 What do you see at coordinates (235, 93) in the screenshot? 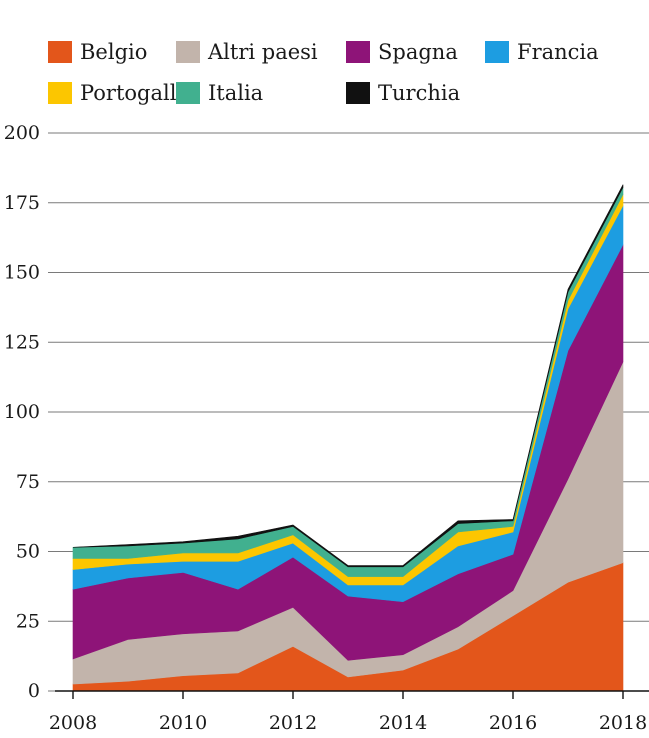
I see `legend-label-italia: Italia` at bounding box center [235, 93].